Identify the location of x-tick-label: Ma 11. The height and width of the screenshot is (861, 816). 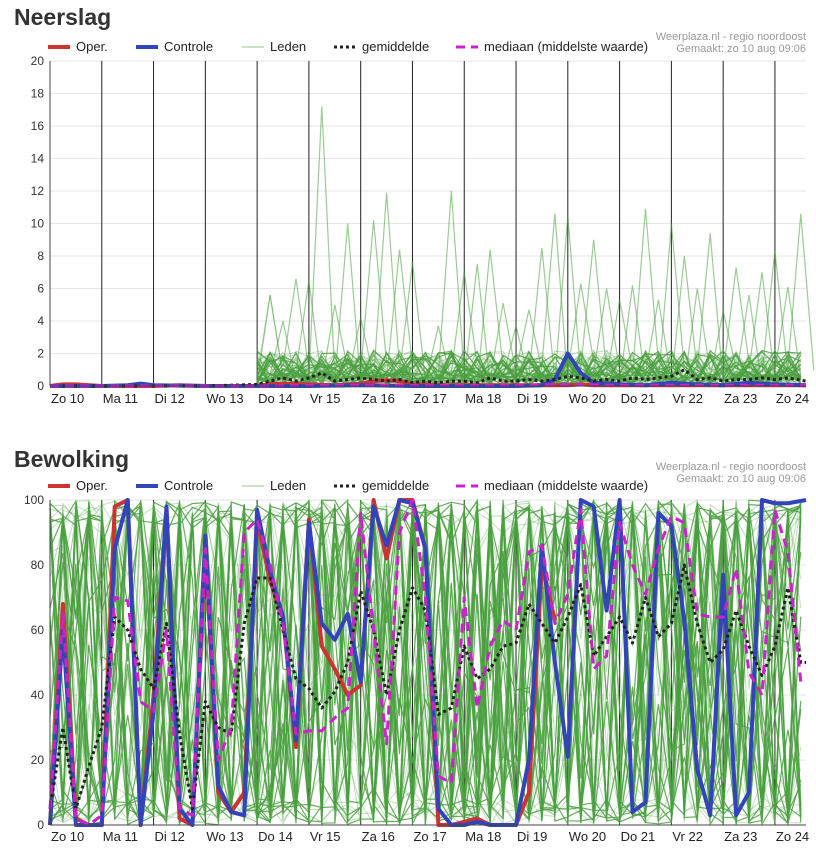
(120, 836).